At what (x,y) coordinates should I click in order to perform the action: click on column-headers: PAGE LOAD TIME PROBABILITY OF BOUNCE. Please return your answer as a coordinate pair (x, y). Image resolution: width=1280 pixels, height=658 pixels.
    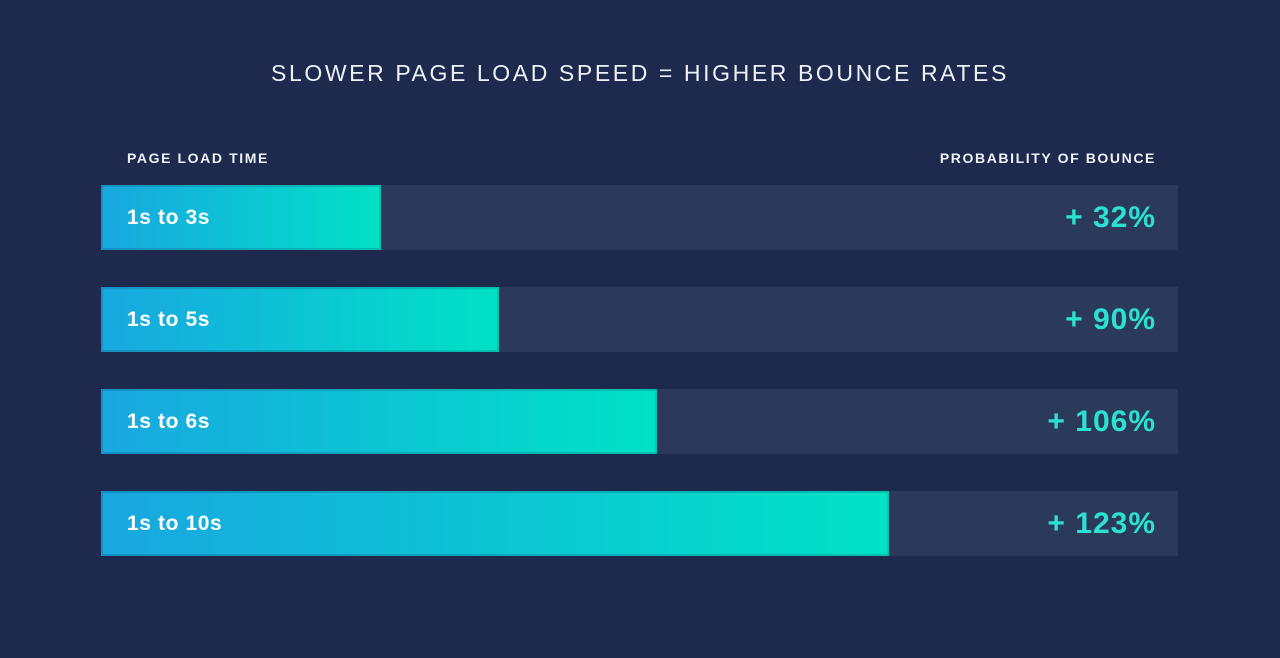
    Looking at the image, I should click on (641, 158).